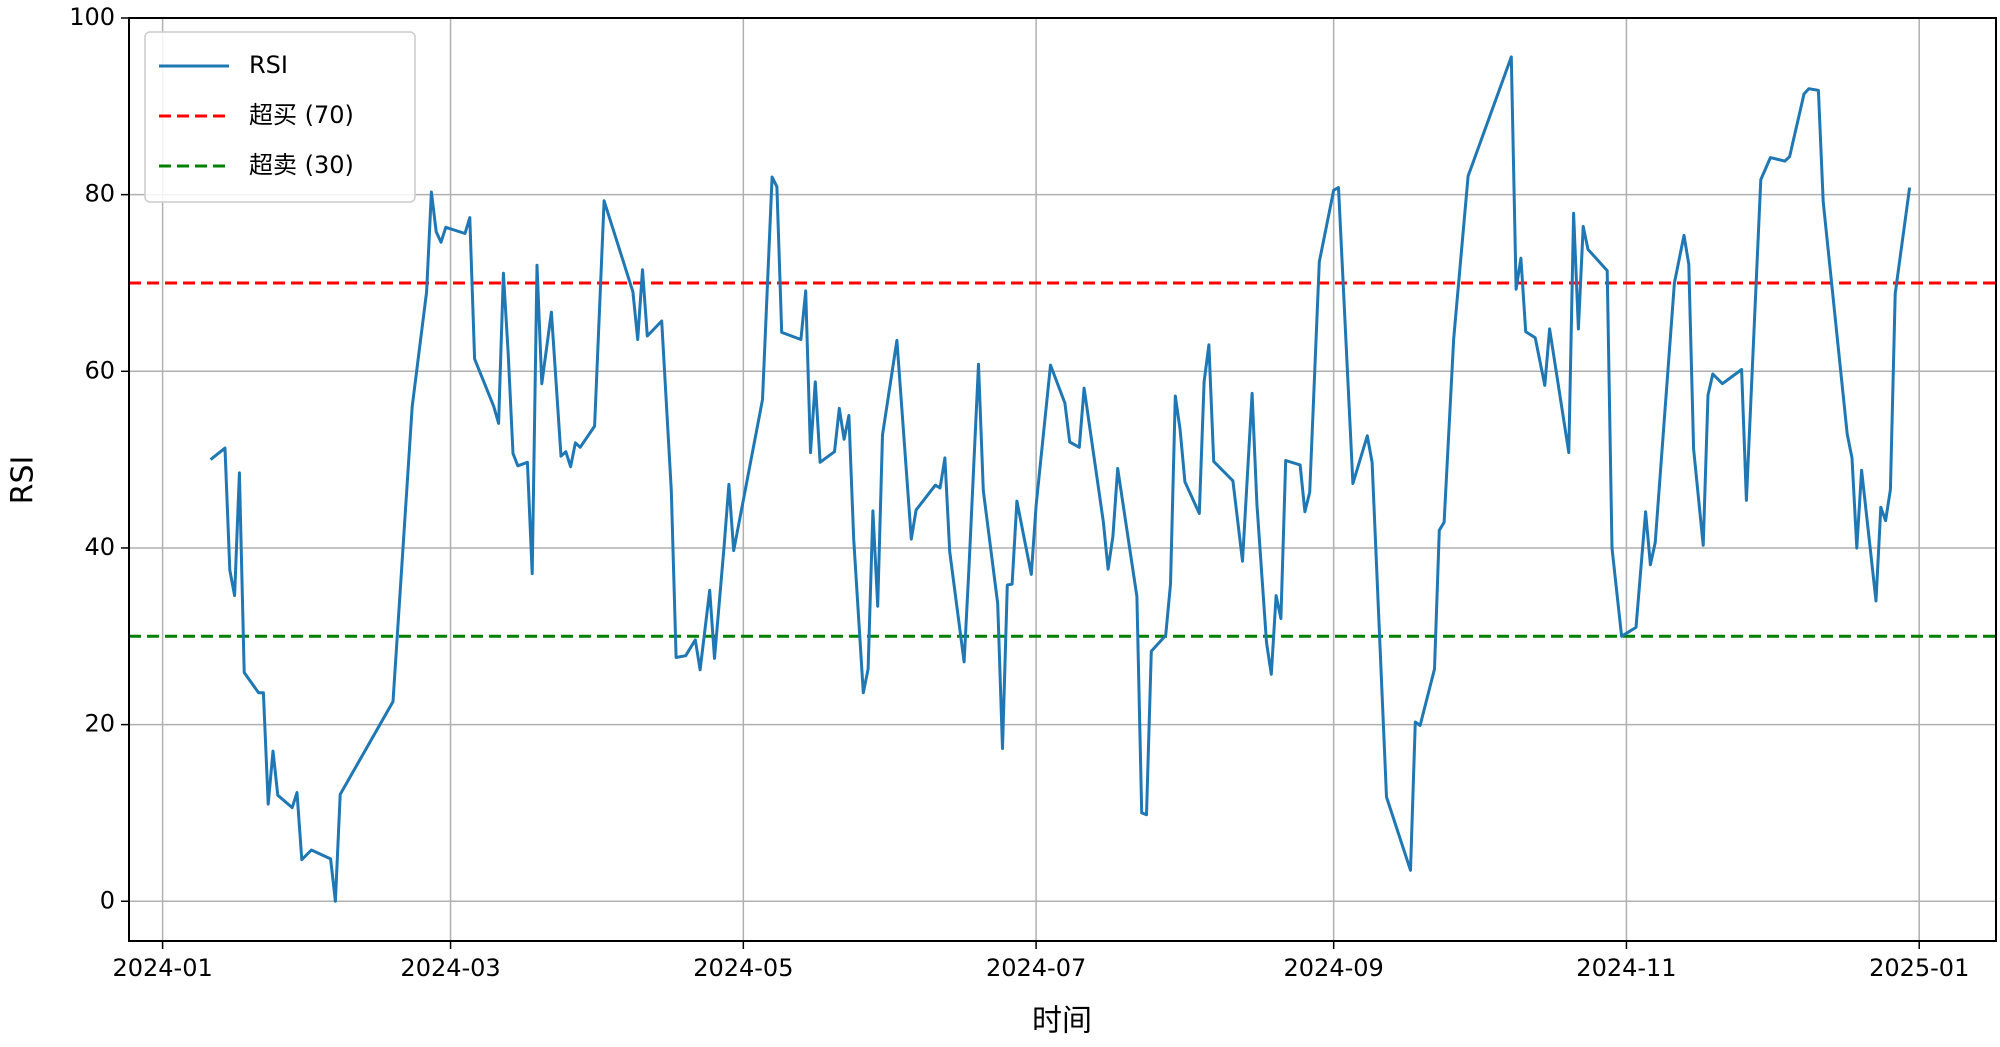 The height and width of the screenshot is (1047, 2000). Describe the element at coordinates (1334, 968) in the screenshot. I see `x-tick-label: 2024-09` at that location.